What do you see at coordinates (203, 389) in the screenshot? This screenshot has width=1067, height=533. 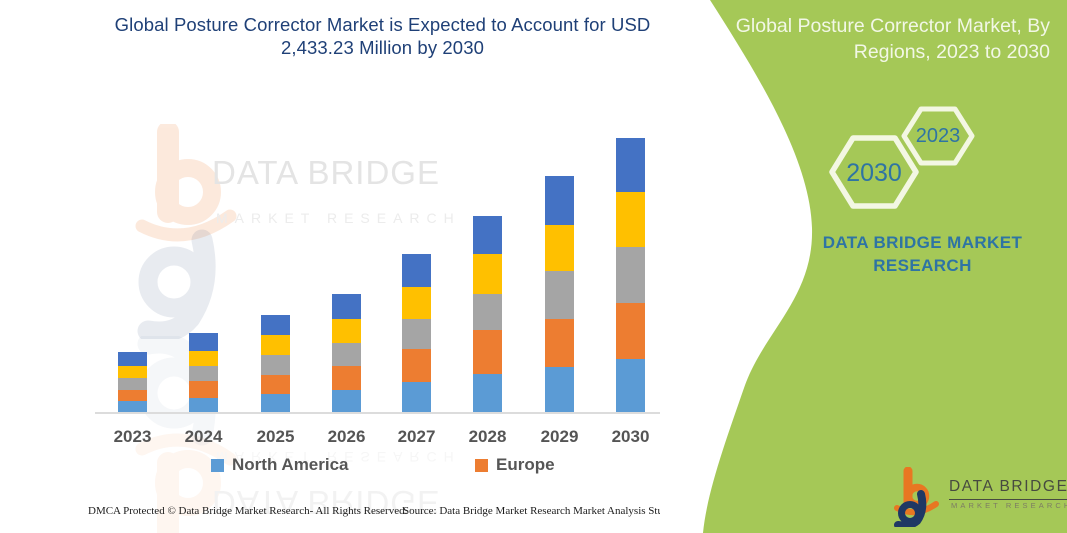 I see `bar-segment-2024-europe` at bounding box center [203, 389].